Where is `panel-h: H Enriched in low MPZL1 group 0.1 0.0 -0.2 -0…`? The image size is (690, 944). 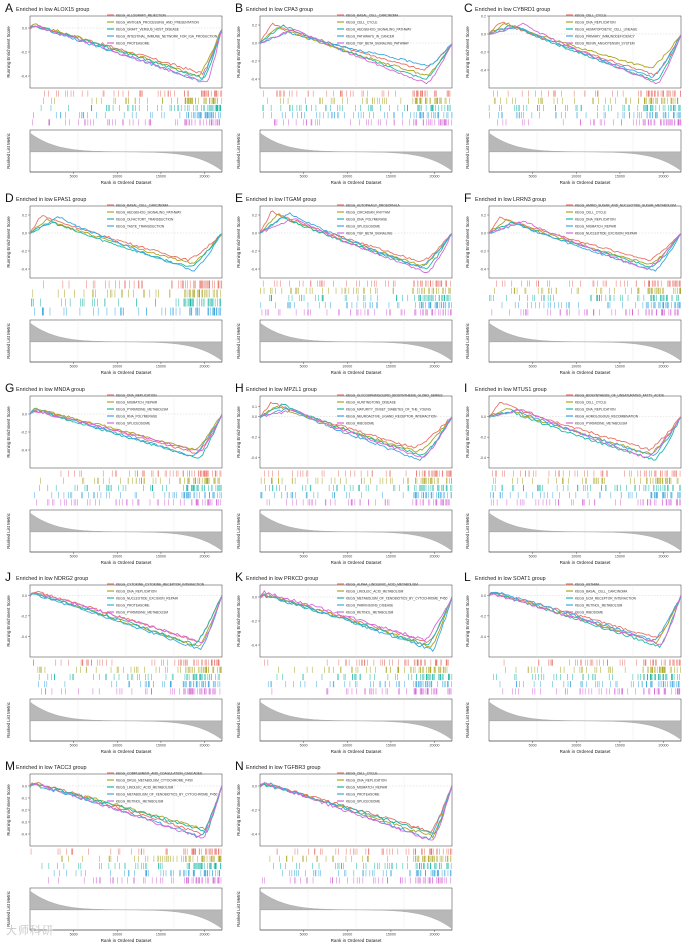 panel-h: H Enriched in low MPZL1 group 0.1 0.0 -0.2 -0… is located at coordinates (344, 473).